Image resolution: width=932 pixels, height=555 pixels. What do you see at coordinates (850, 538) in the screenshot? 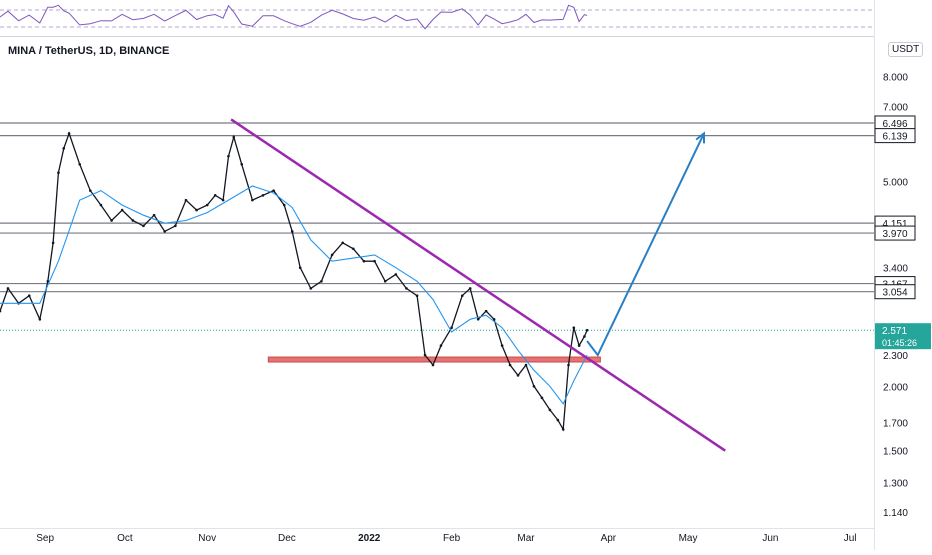
I see `time-tick: Jul` at bounding box center [850, 538].